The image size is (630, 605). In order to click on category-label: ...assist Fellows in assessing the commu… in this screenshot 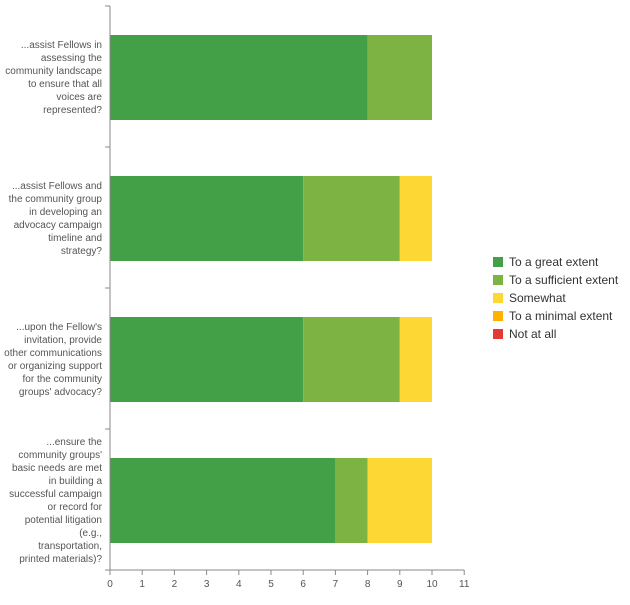, I will do `click(53, 77)`.